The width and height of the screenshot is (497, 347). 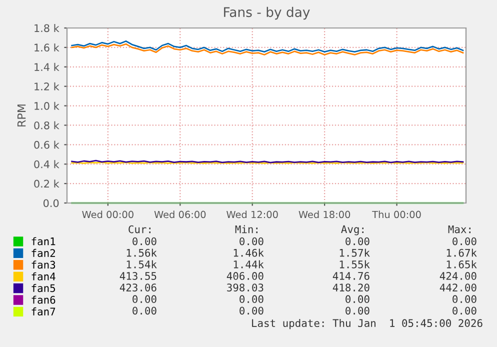 I want to click on text: Last update: Thu Jan 1 05:45:00 2026, so click(x=367, y=324).